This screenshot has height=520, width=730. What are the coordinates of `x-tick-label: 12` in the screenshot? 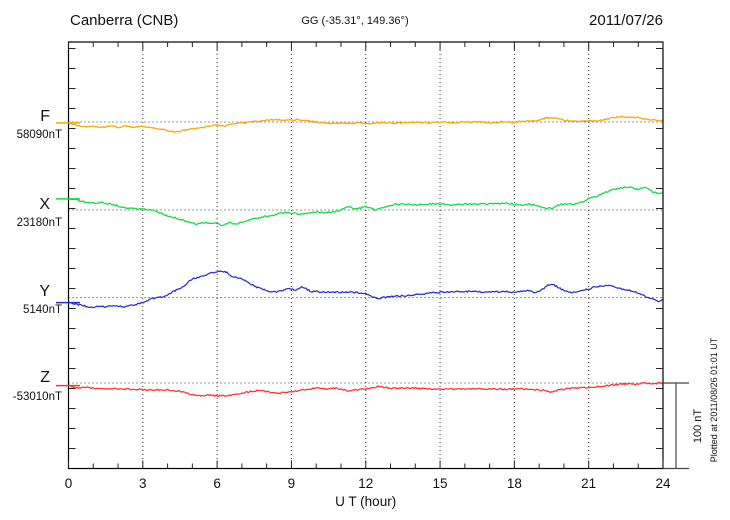 It's located at (365, 483).